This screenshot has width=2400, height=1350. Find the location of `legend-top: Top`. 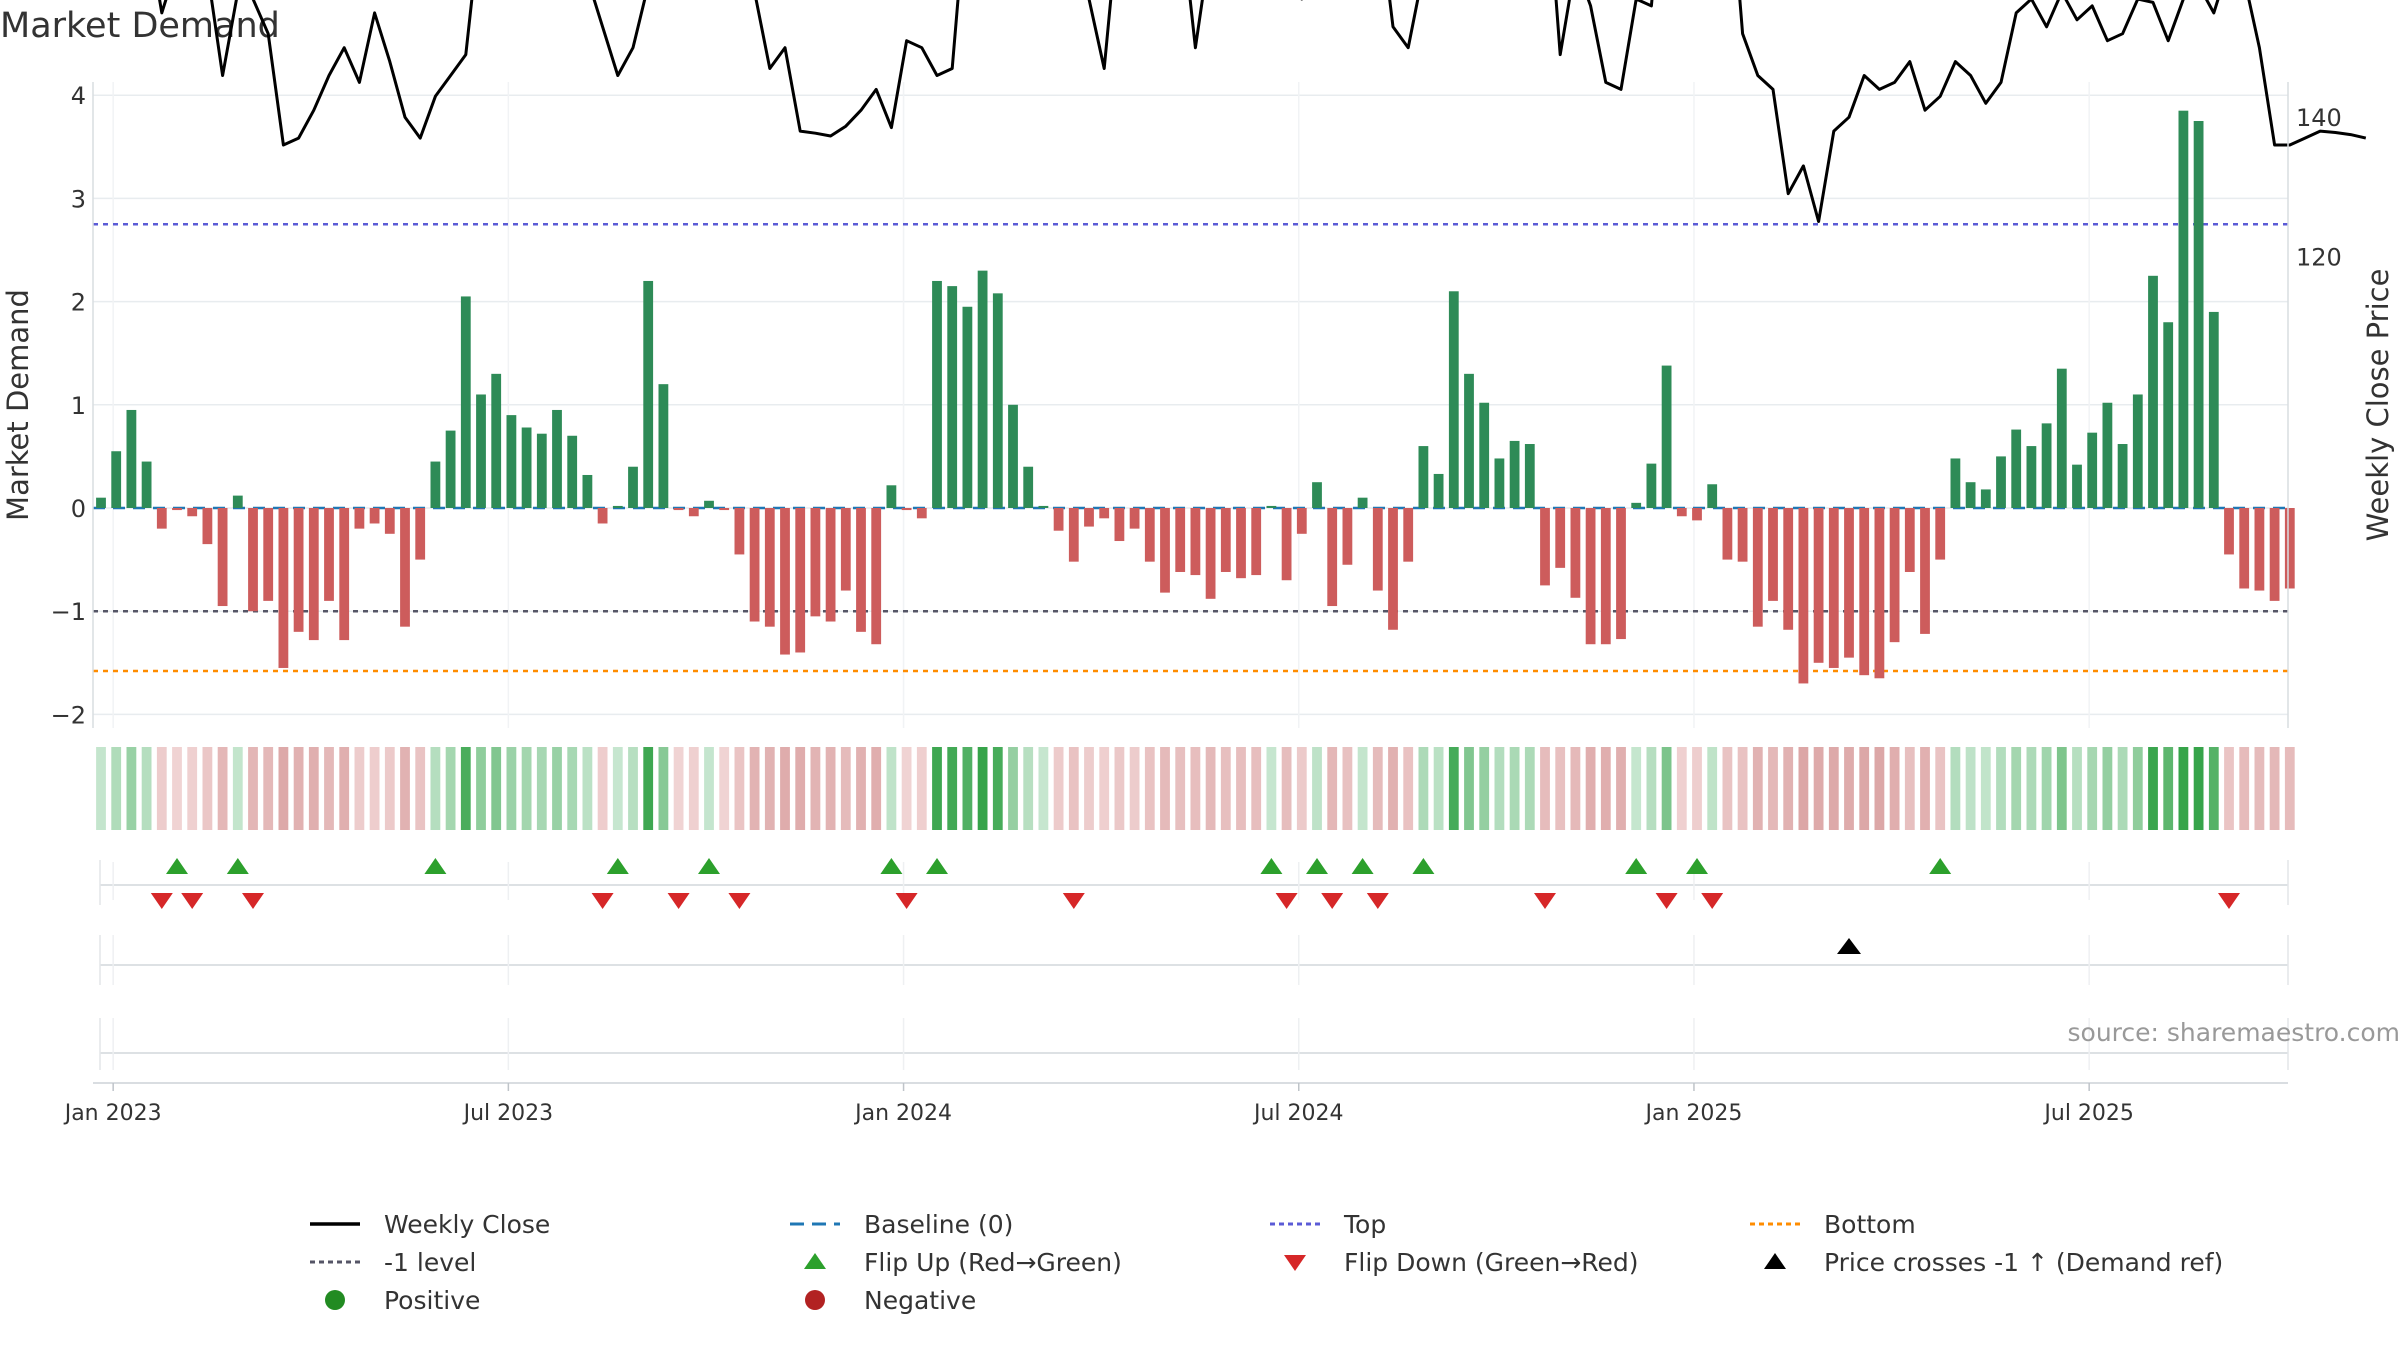

legend-top: Top is located at coordinates (1323, 1224).